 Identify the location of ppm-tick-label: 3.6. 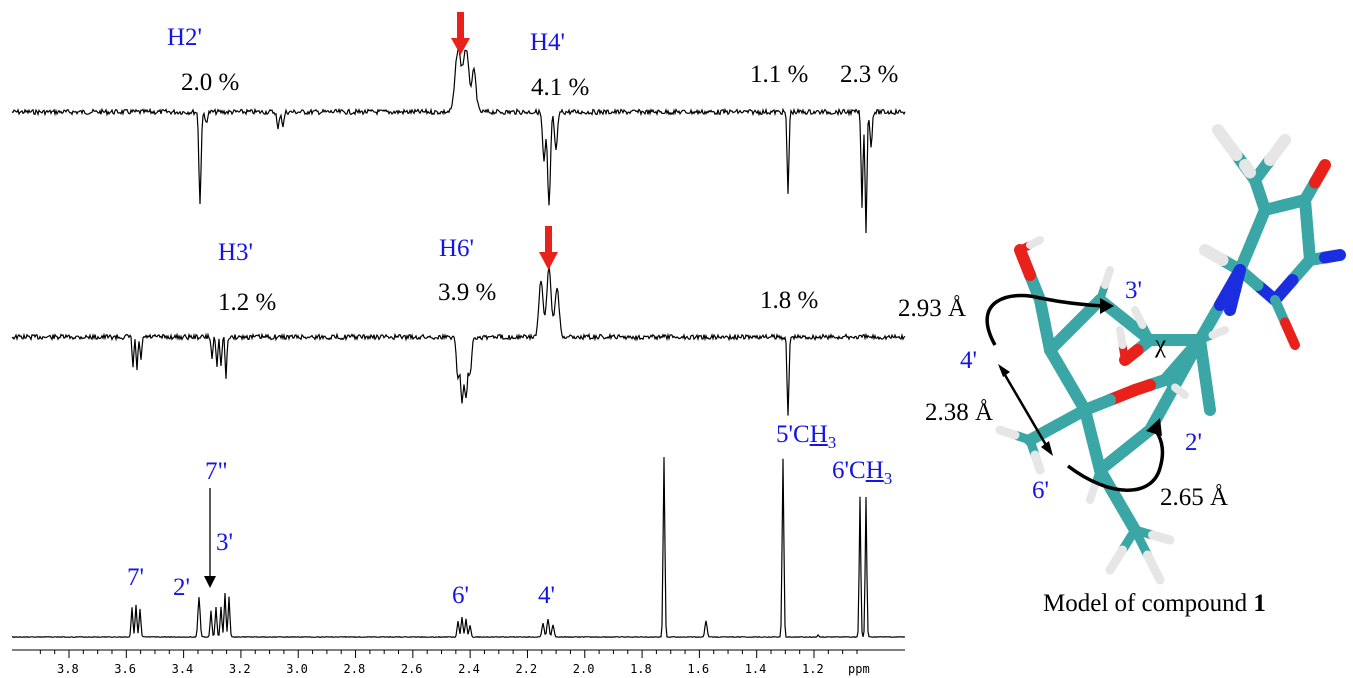
(125, 669).